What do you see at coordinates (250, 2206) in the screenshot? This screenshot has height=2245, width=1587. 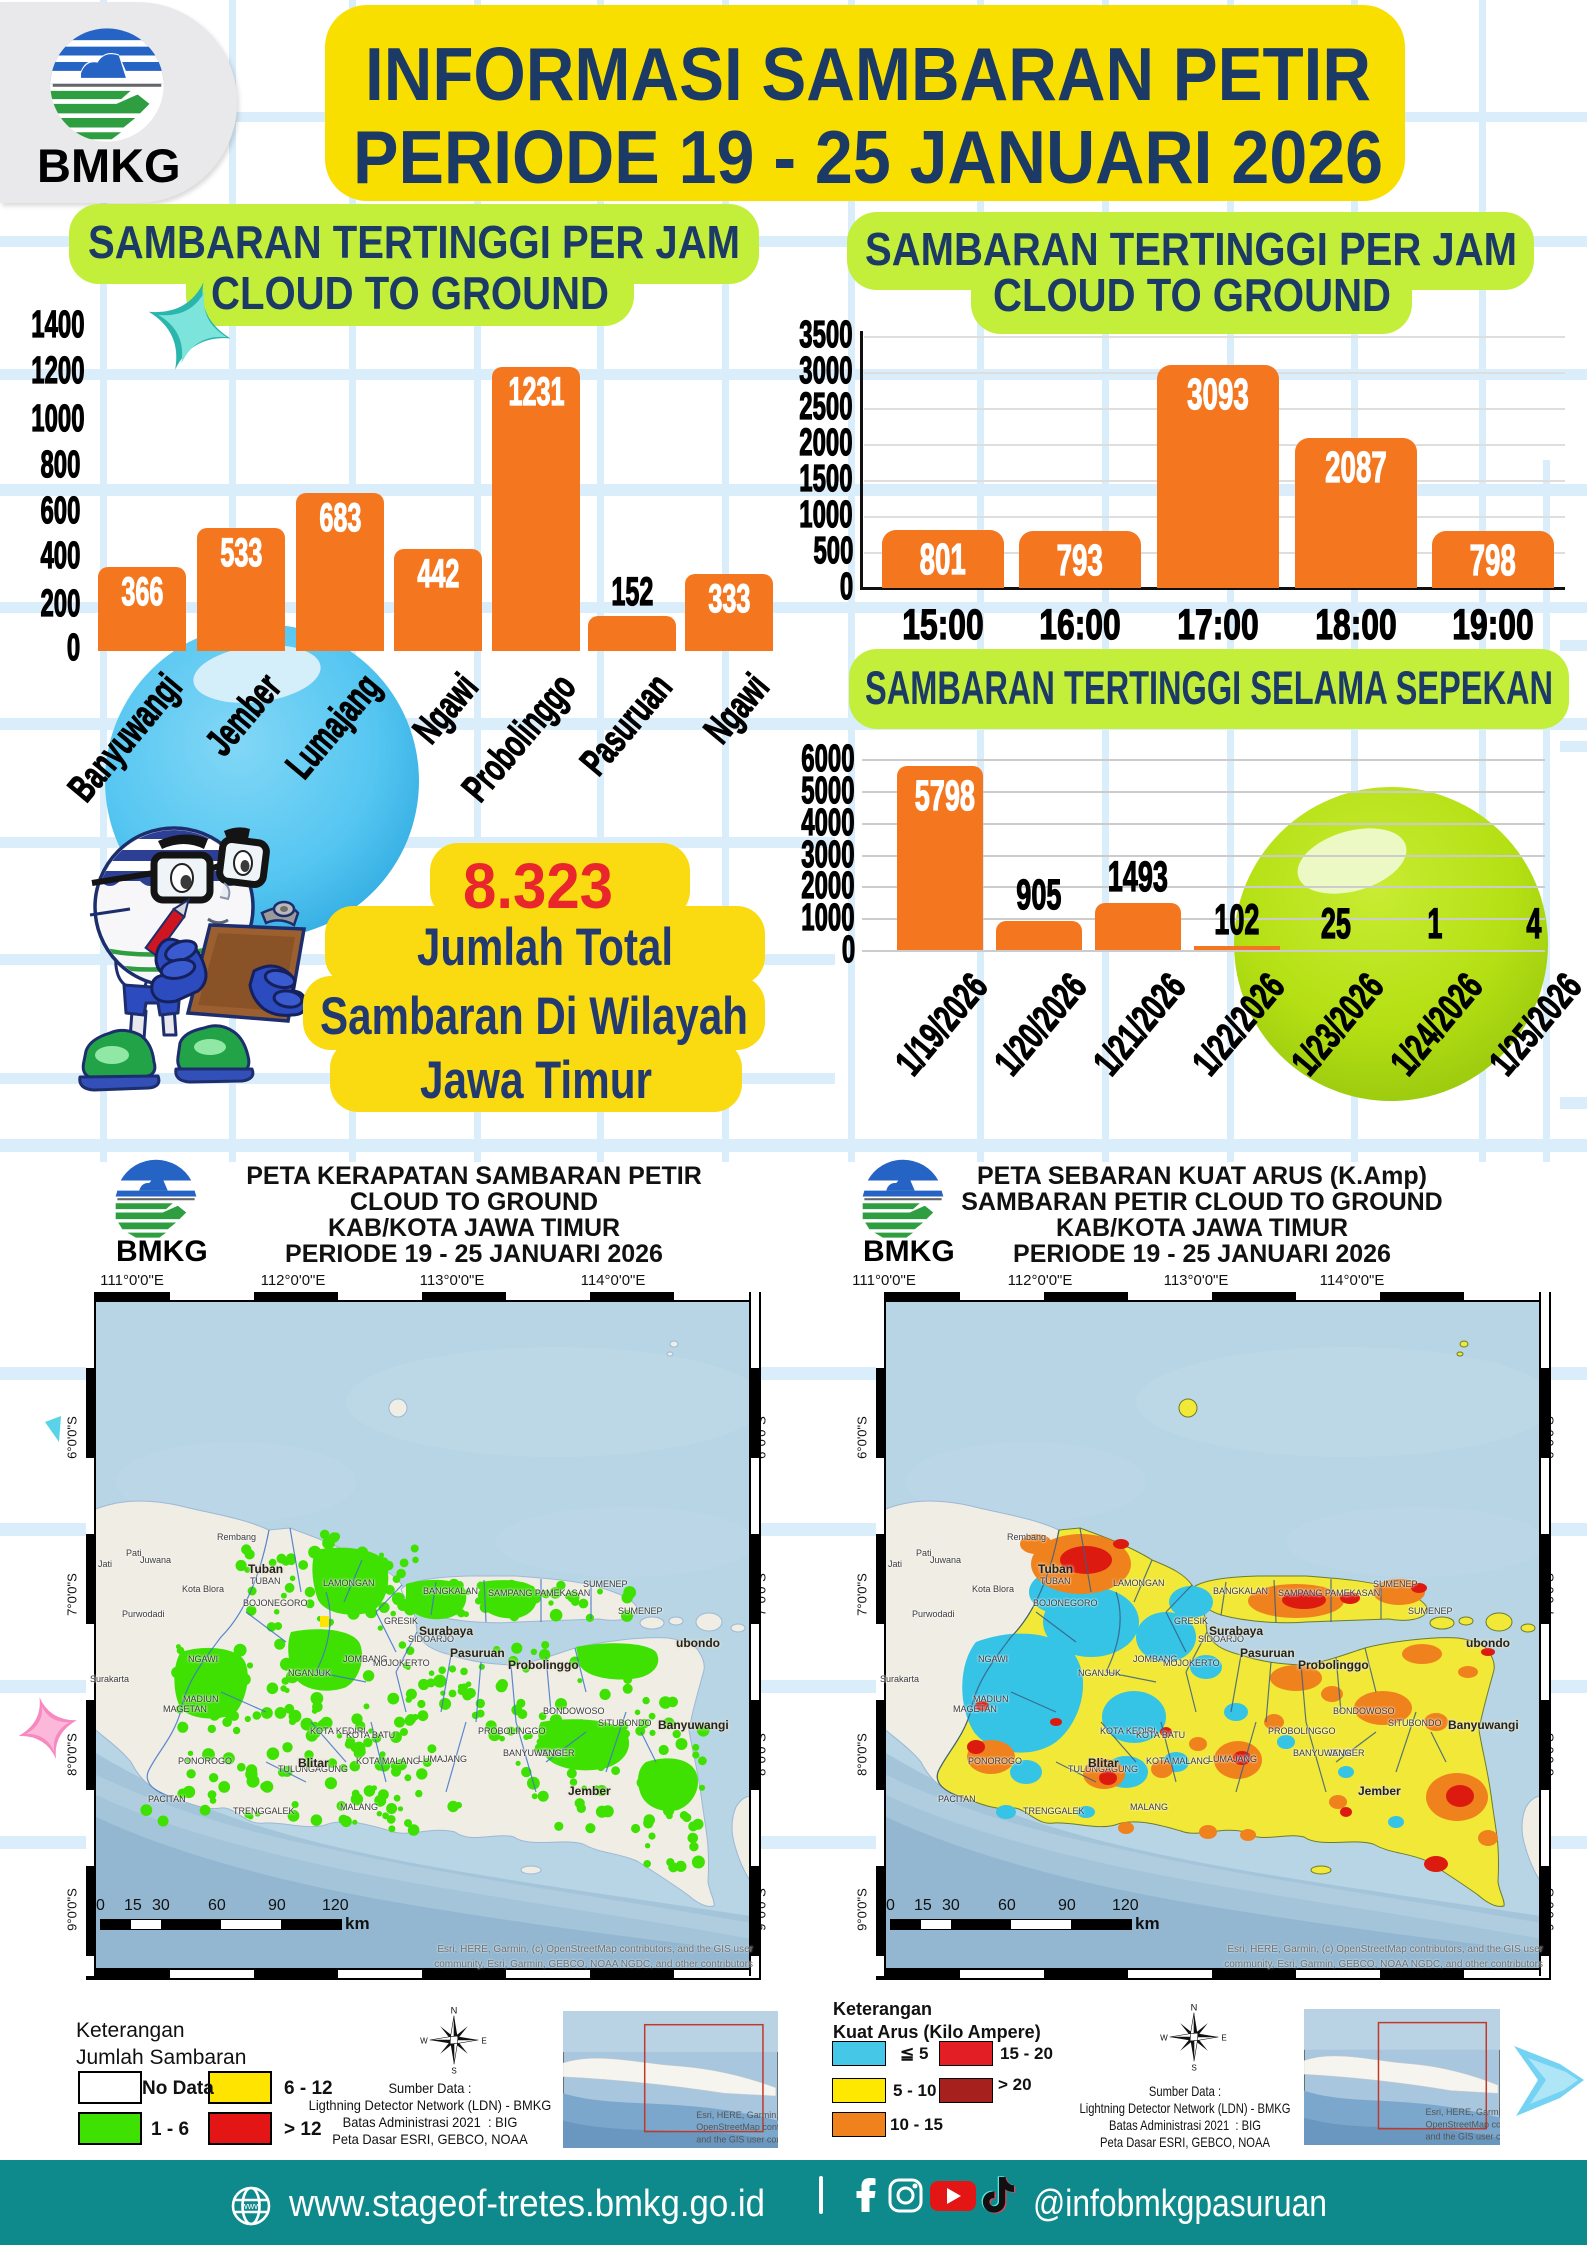 I see `svg-text: www` at bounding box center [250, 2206].